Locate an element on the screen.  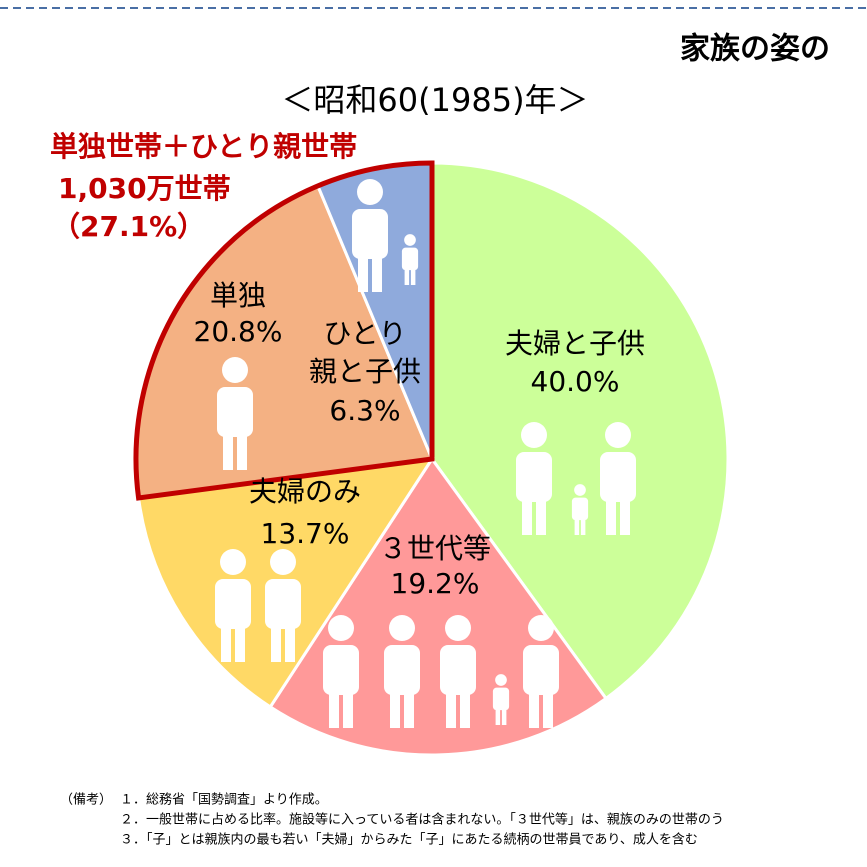
chart-subtitle: ＜昭和60(1985)年＞ is located at coordinates (434, 100).